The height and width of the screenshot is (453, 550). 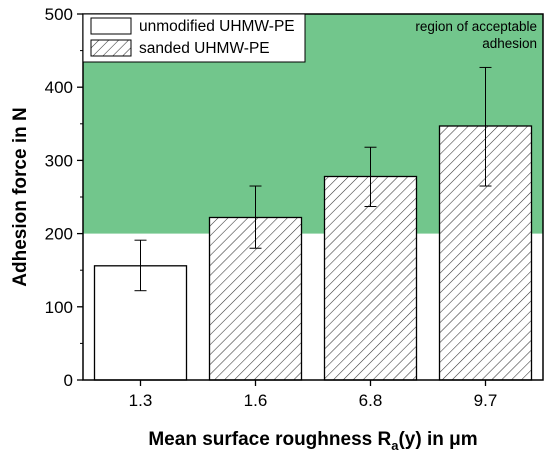 I want to click on x-axis-title-subscript: a, so click(x=395, y=445).